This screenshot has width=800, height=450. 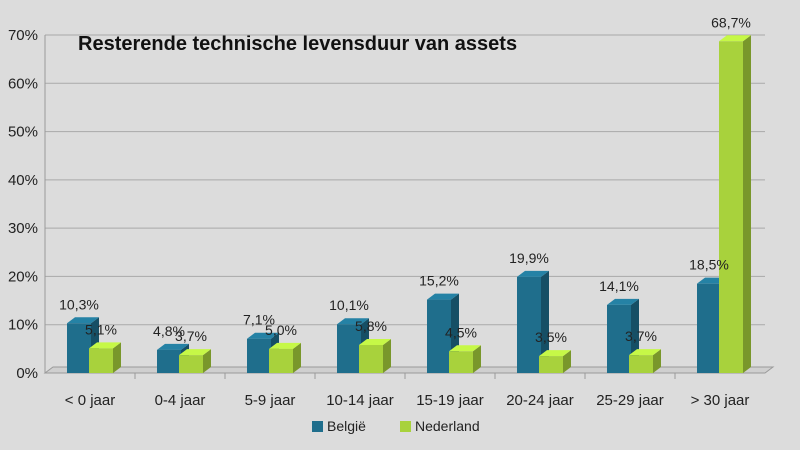 What do you see at coordinates (630, 400) in the screenshot?
I see `x-tick-label: 25-29 jaar` at bounding box center [630, 400].